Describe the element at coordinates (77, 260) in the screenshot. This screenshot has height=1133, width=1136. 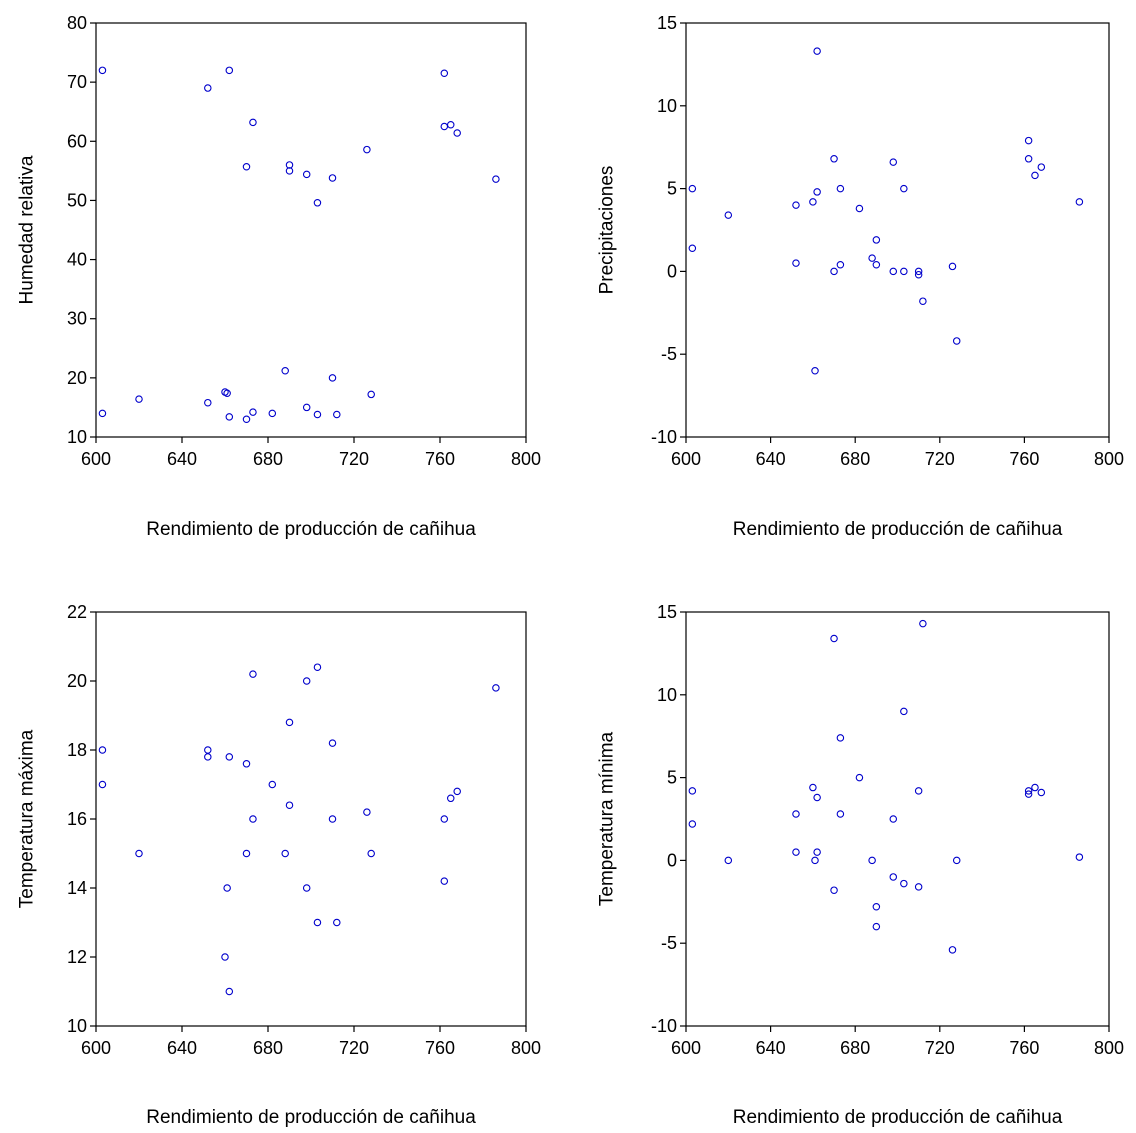
I see `y-tick-label: 40` at that location.